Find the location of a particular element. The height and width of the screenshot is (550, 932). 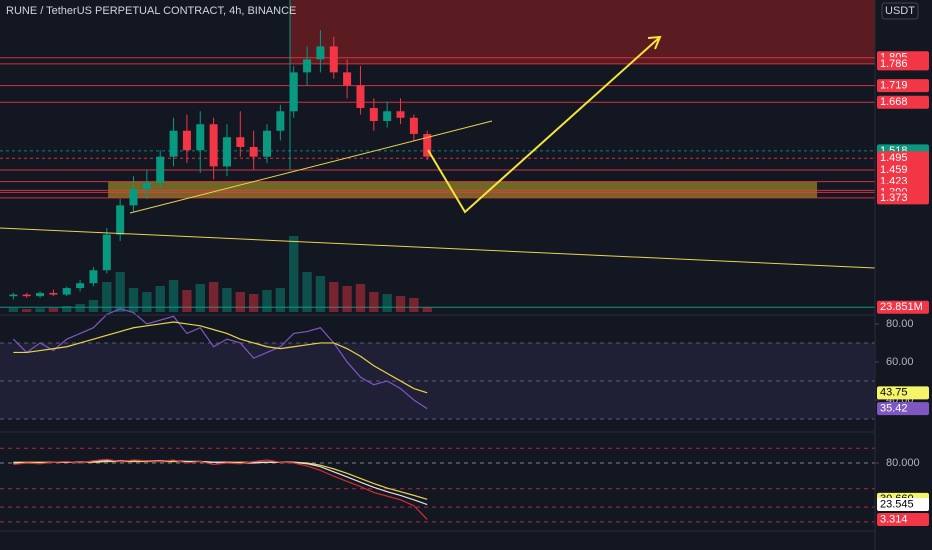

currency: USDT is located at coordinates (900, 11).